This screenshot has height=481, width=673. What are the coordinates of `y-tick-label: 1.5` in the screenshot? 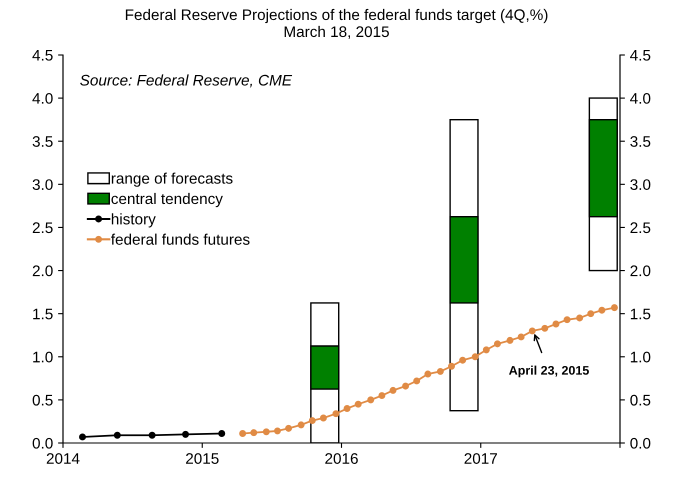 It's located at (43, 314).